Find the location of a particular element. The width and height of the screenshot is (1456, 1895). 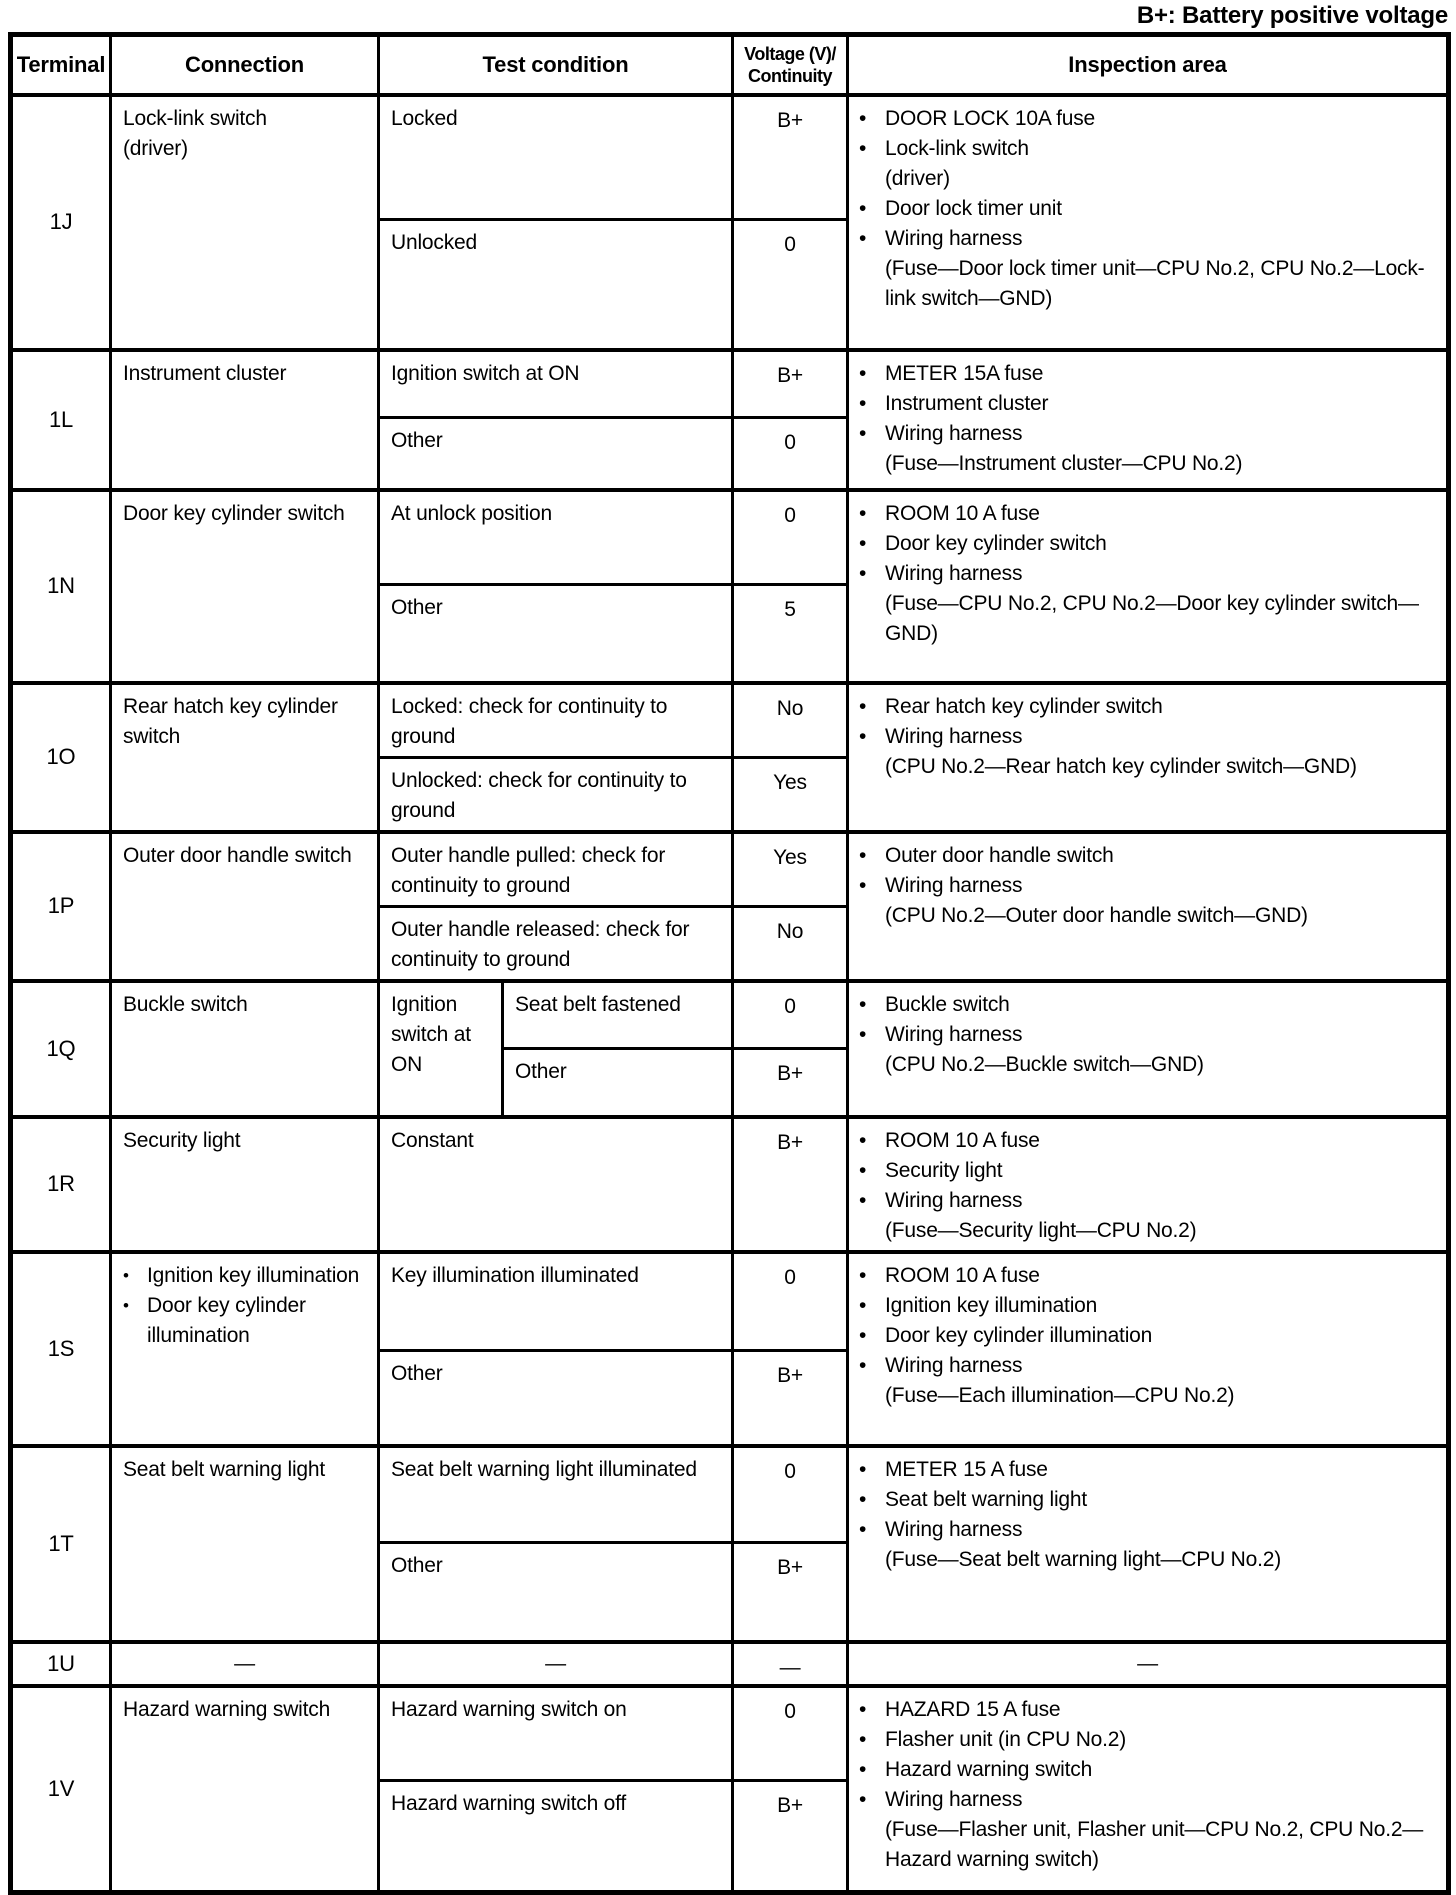

bullet-item: • Door lock timer unit is located at coordinates (1149, 209).